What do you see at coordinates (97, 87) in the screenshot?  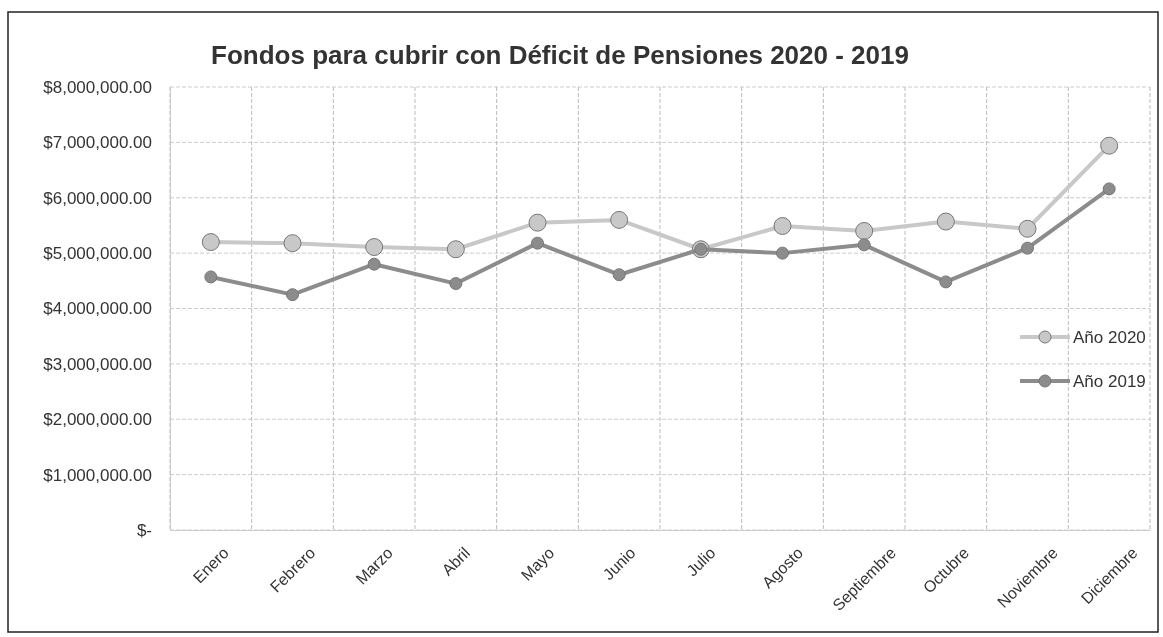 I see `y-tick-label: $8,000,000.00` at bounding box center [97, 87].